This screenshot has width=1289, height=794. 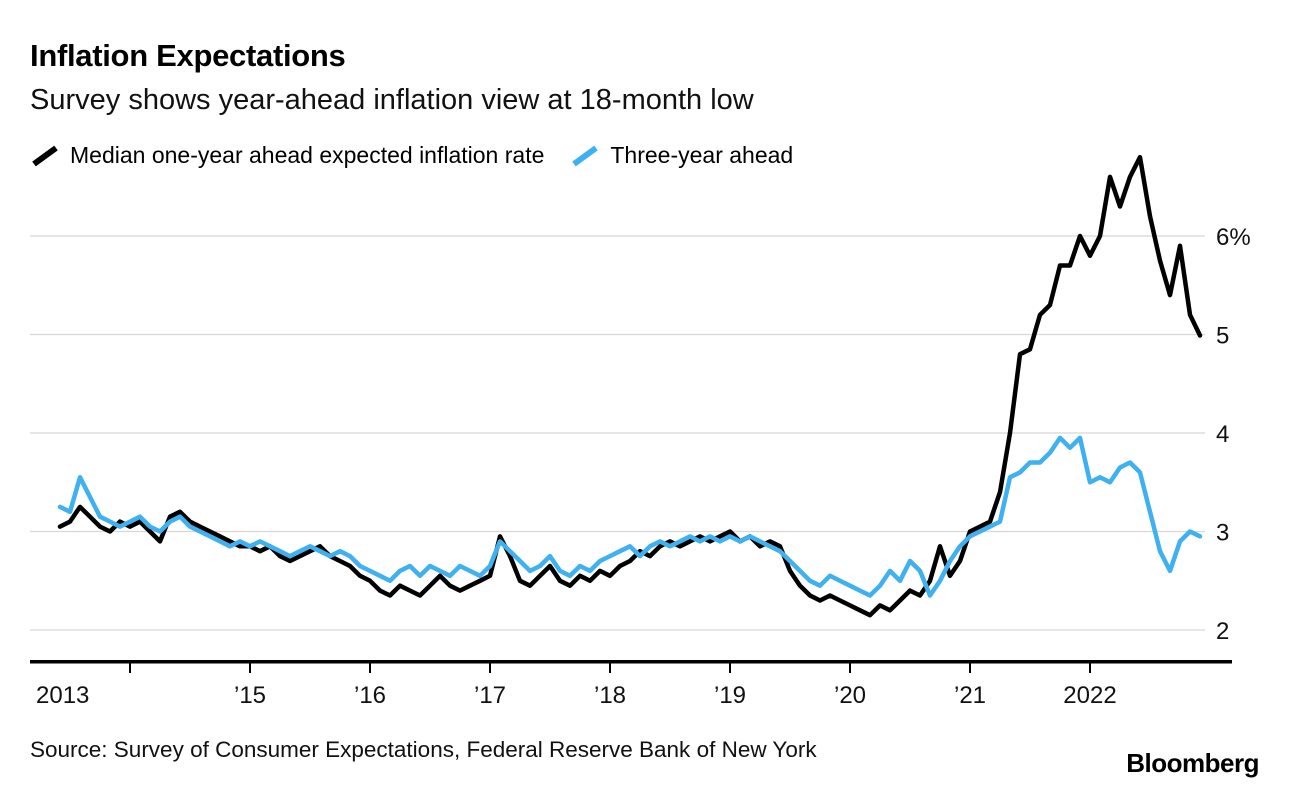 I want to click on x-axis-line, so click(x=631, y=662).